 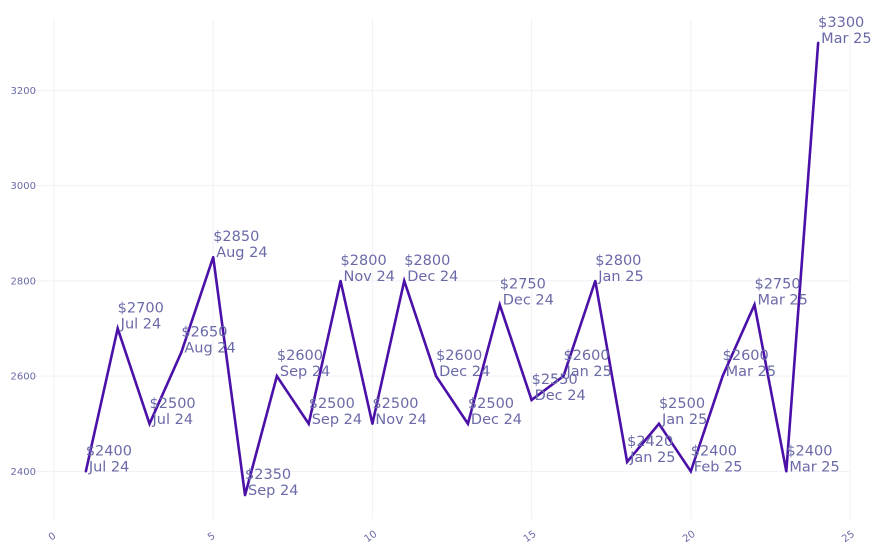 I want to click on price-label: $2650, so click(x=204, y=332).